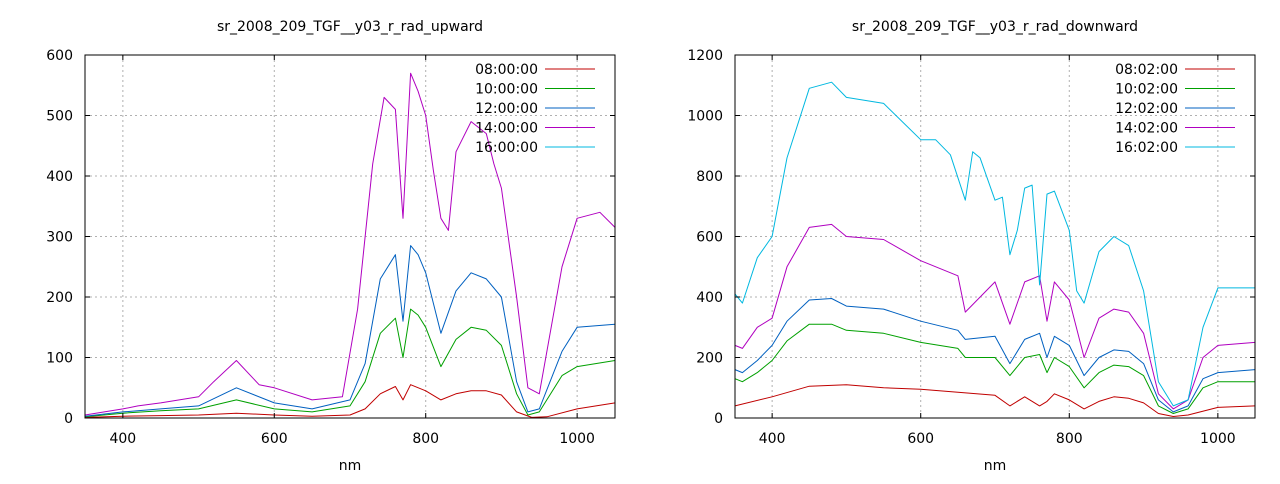 This screenshot has width=1280, height=484. What do you see at coordinates (59, 359) in the screenshot?
I see `y-tick-label: 100` at bounding box center [59, 359].